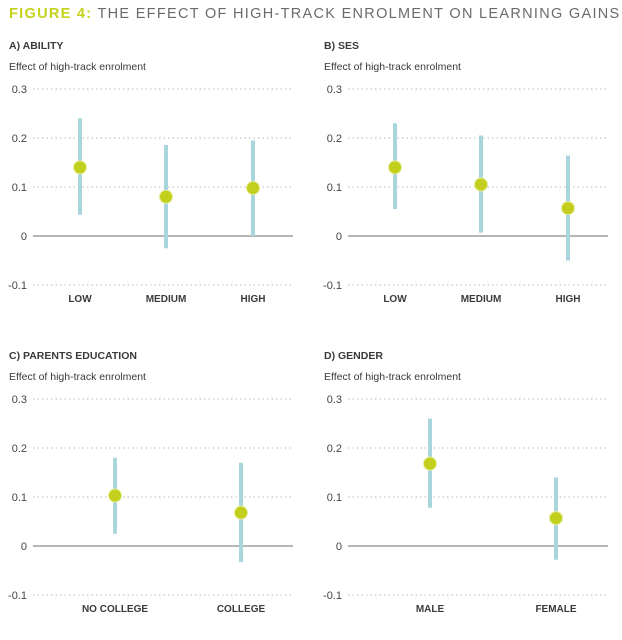 The image size is (622, 640). I want to click on panel-title: C) PARENTS EDUCATION, so click(73, 356).